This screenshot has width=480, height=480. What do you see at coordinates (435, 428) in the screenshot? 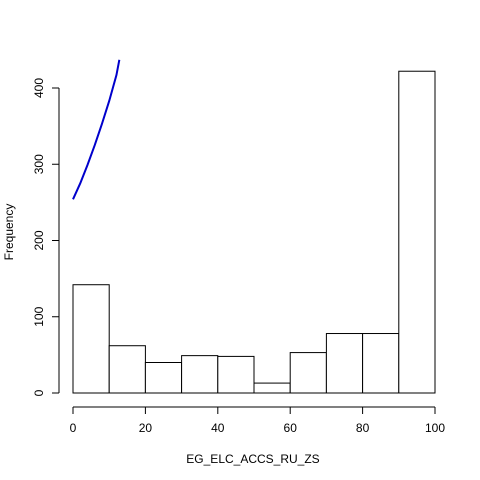
I see `x-tick-label: 100` at bounding box center [435, 428].